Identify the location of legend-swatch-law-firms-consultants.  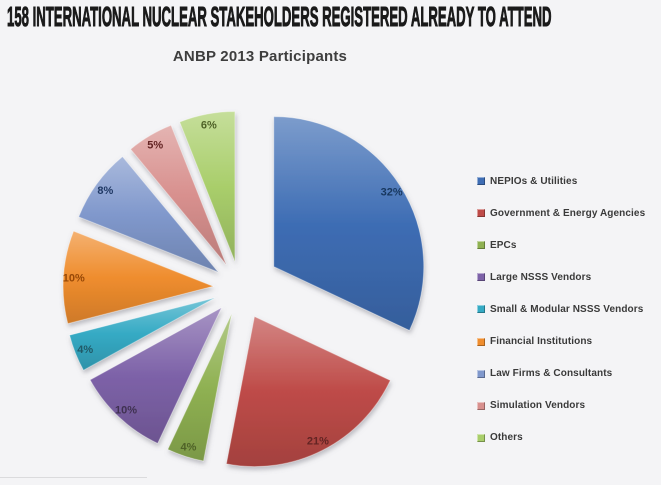
(481, 373).